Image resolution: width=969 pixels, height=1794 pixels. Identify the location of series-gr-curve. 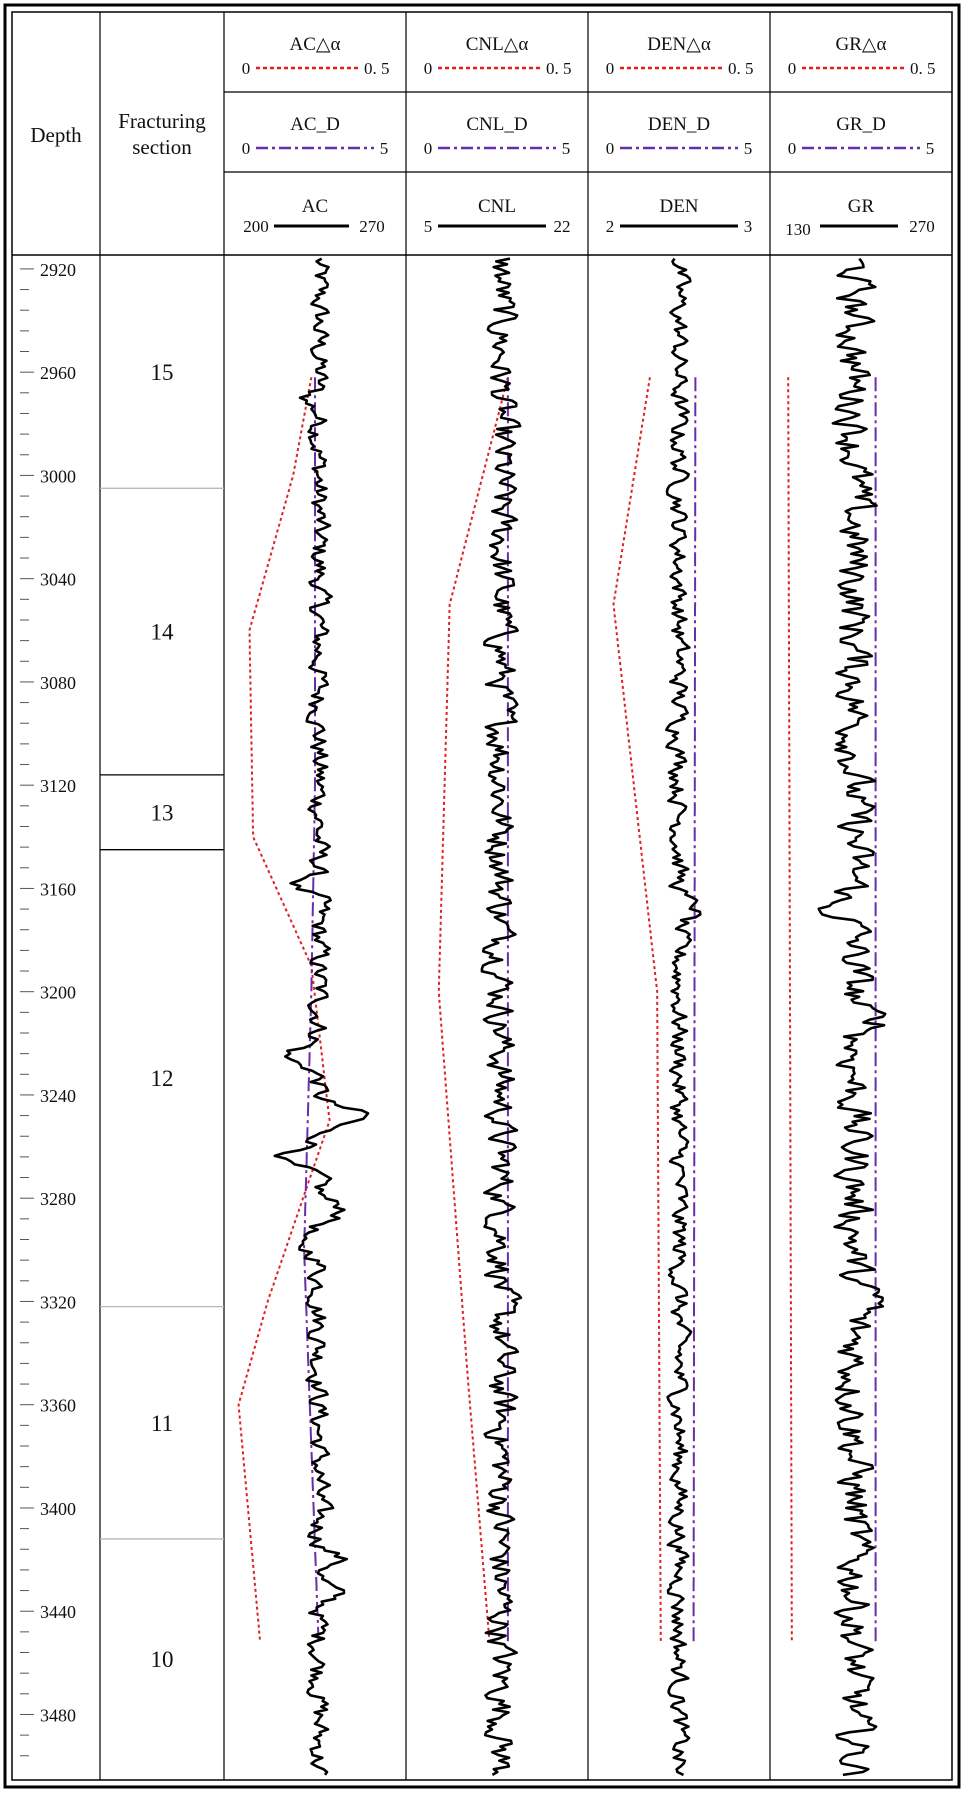
(852, 1017).